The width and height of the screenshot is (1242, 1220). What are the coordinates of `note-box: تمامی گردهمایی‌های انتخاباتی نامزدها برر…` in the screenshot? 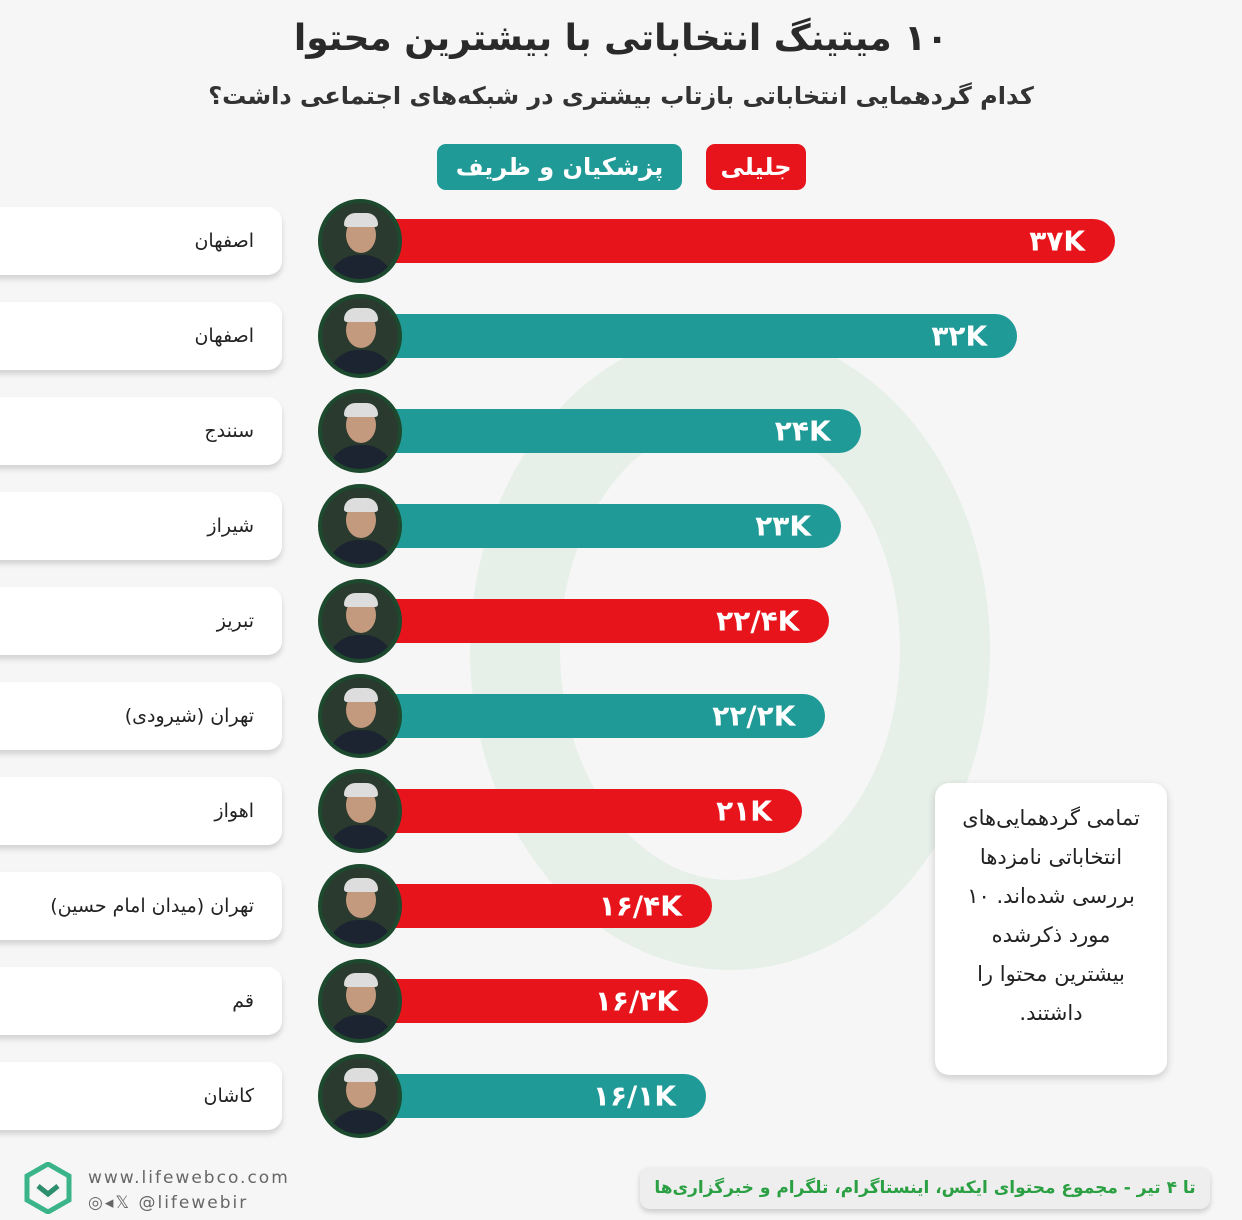 It's located at (1051, 929).